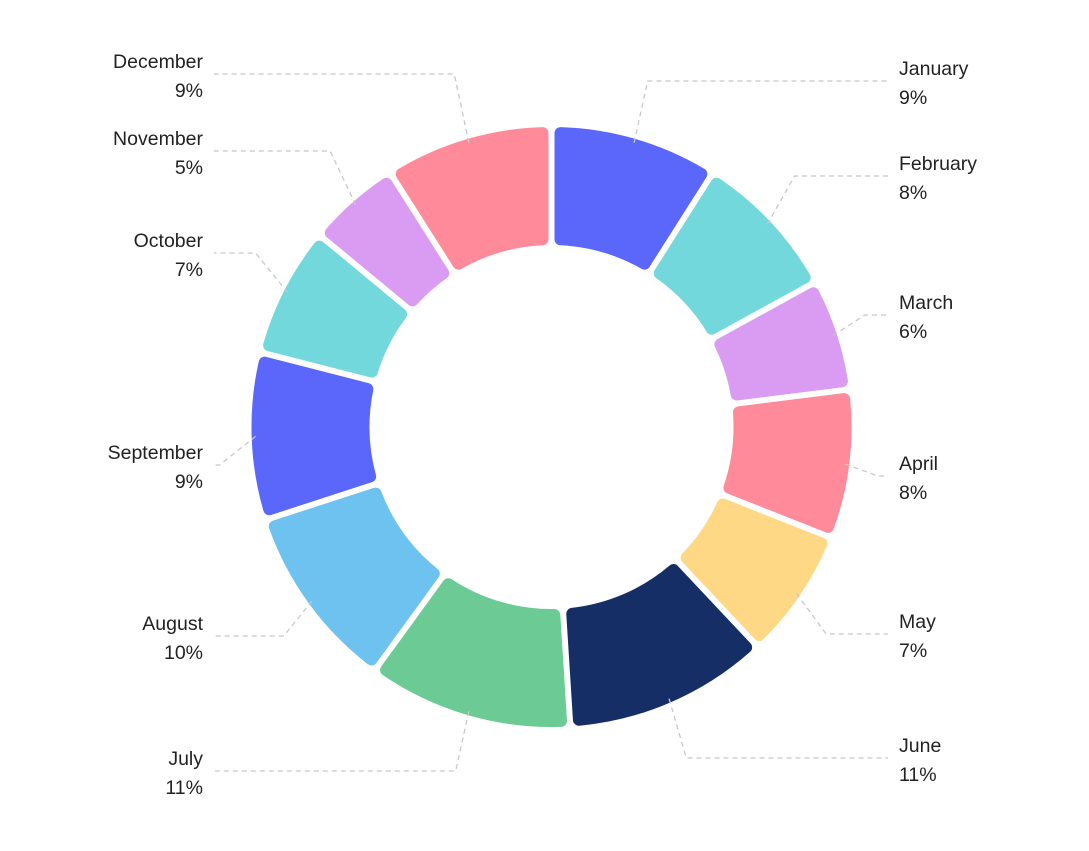 This screenshot has width=1089, height=851. I want to click on donut-slice-october, so click(335, 309).